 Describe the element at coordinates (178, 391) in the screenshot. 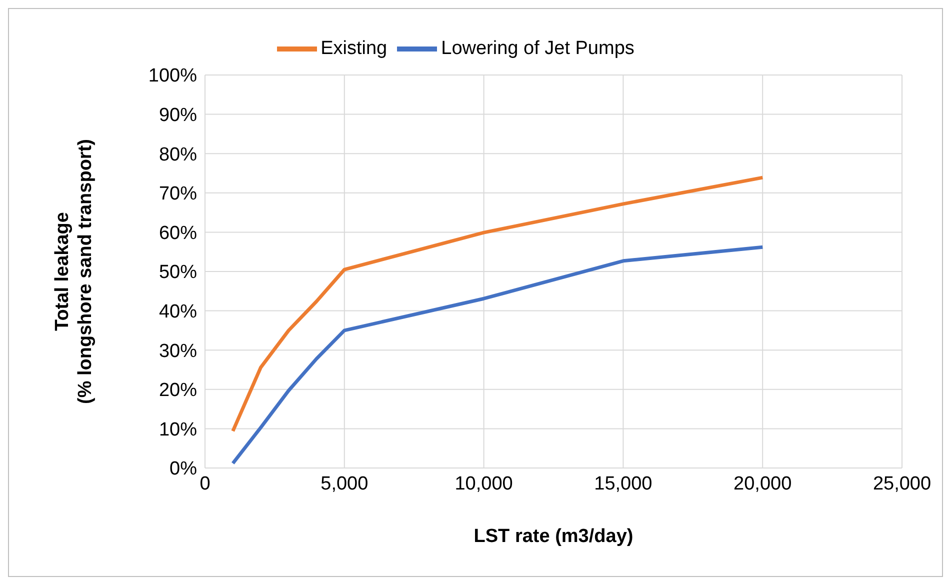

I see `y-tick-label: 20%` at that location.